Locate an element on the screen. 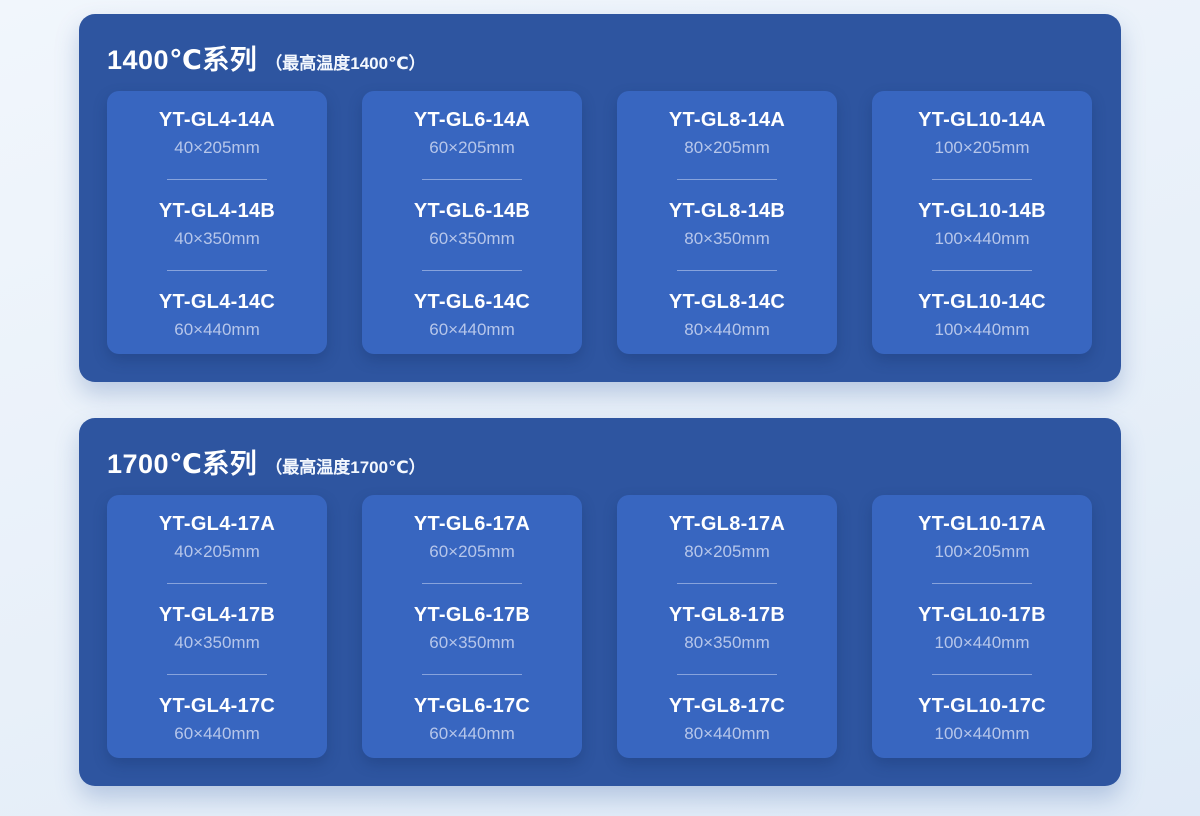  model-name: YT-GL10-14B is located at coordinates (982, 211).